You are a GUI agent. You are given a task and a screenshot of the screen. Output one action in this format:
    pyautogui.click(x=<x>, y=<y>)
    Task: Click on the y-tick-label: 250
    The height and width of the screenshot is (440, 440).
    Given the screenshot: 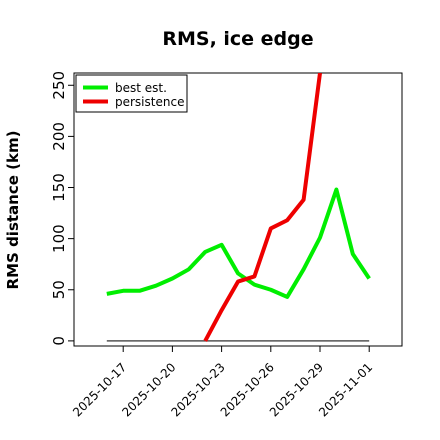 What is the action you would take?
    pyautogui.click(x=59, y=85)
    